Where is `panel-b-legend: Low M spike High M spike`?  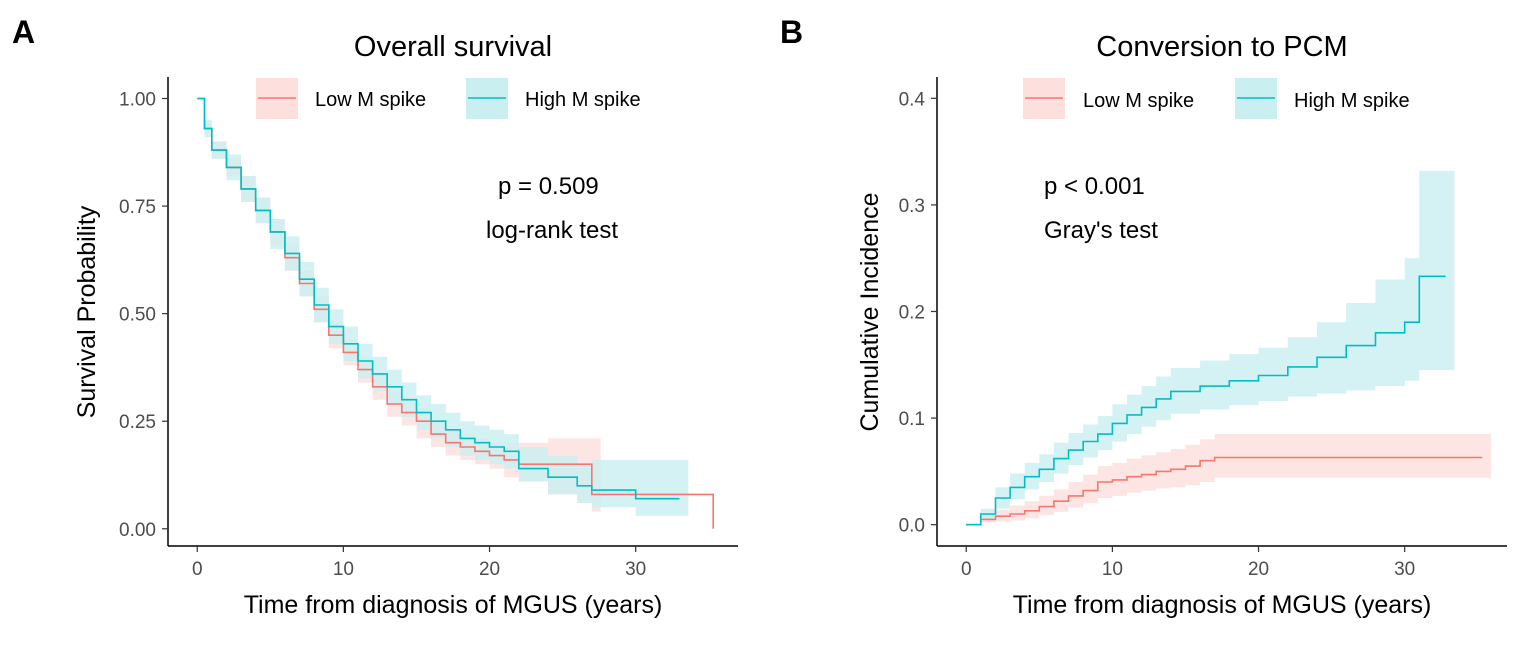
panel-b-legend: Low M spike High M spike is located at coordinates (1216, 98).